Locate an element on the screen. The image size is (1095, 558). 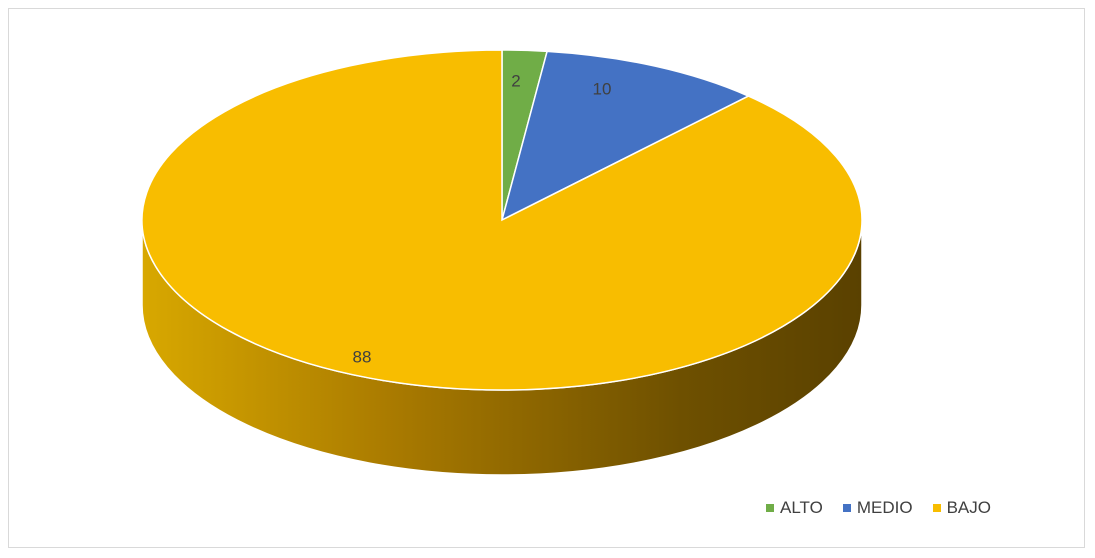
data-label-medio: 10 is located at coordinates (602, 88).